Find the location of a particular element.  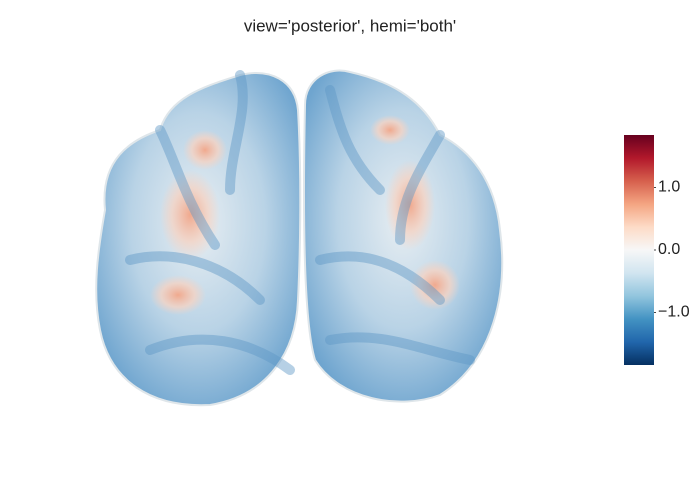

colorbar is located at coordinates (639, 250).